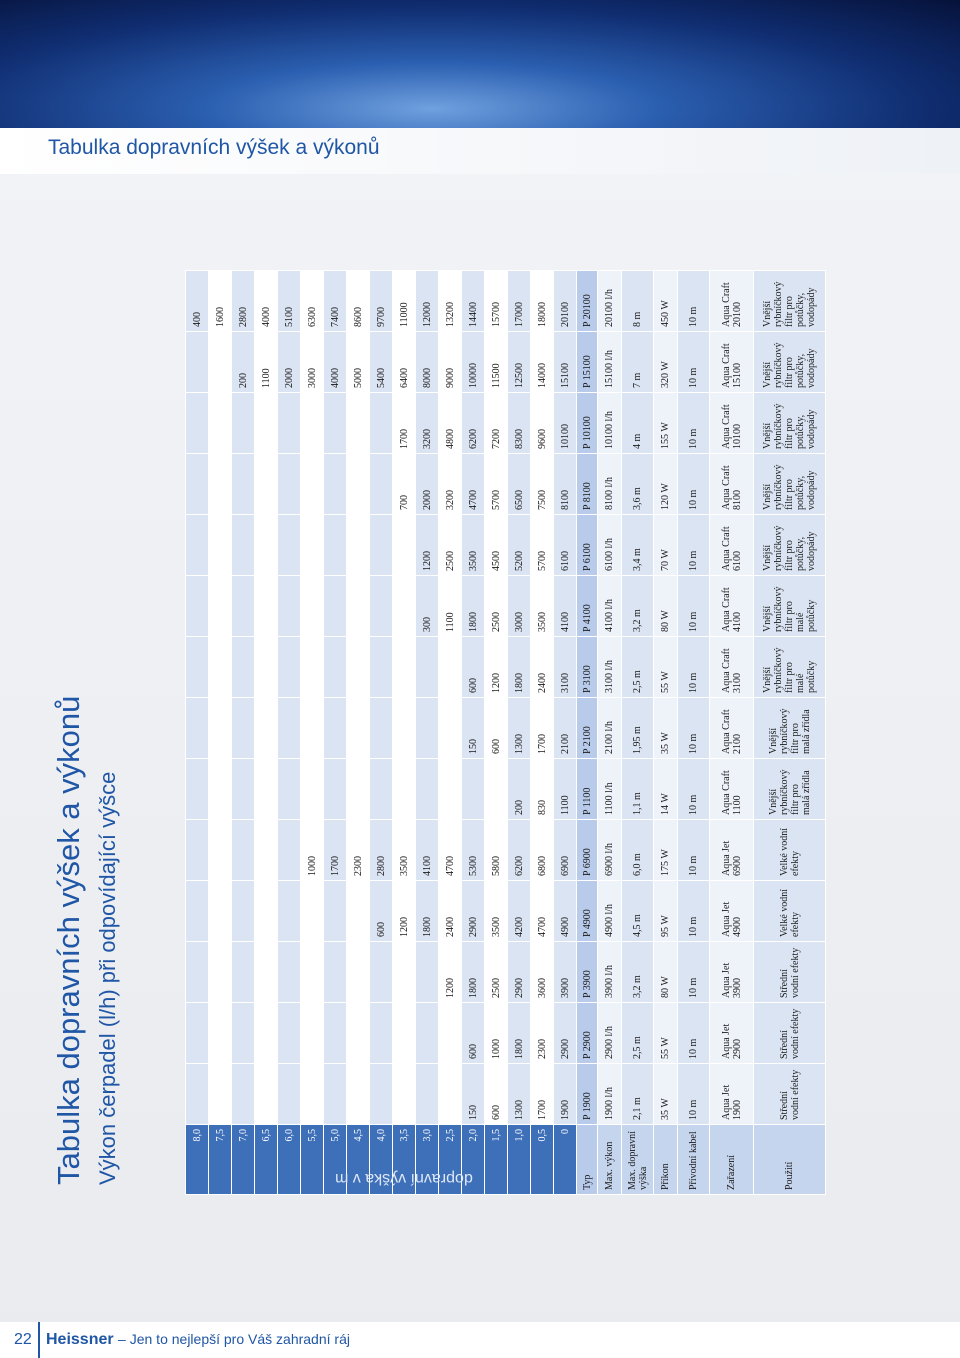 This screenshot has width=960, height=1358. I want to click on spec-cell: Aqua Craft 6100, so click(731, 545).